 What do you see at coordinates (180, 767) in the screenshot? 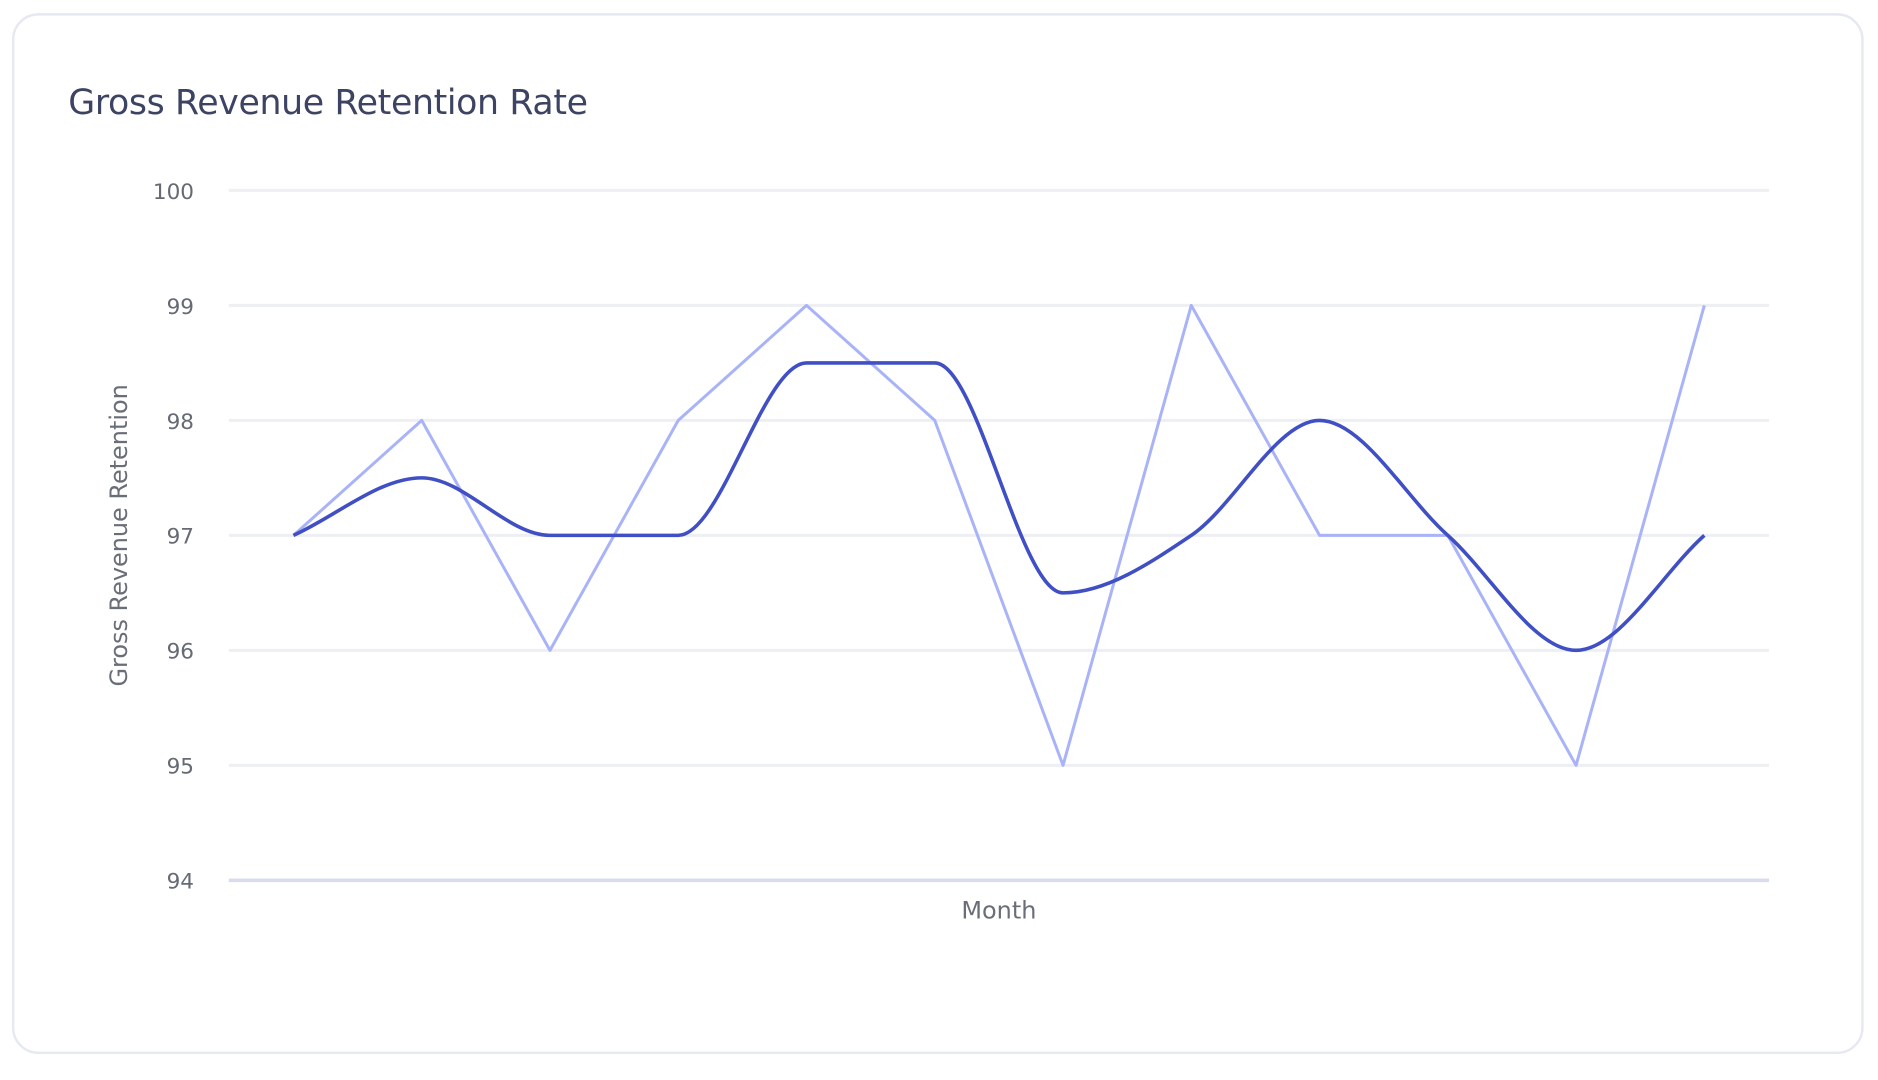
I see `y-tick-label: 95` at bounding box center [180, 767].